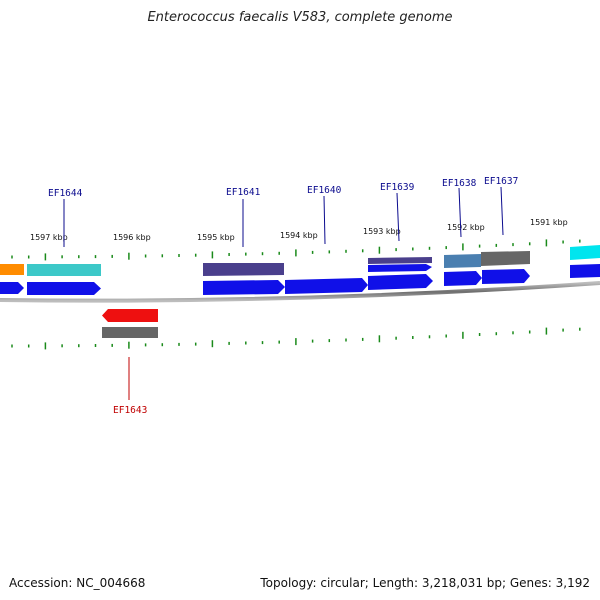  I want to click on gene-arrow-reverse, so click(130, 315).